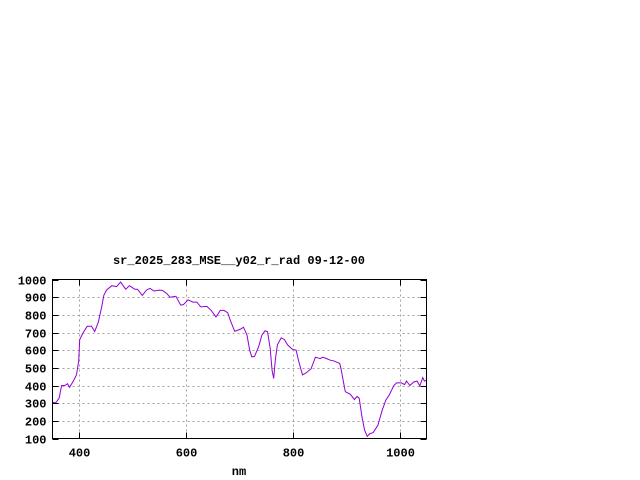 Image resolution: width=640 pixels, height=480 pixels. What do you see at coordinates (36, 405) in the screenshot?
I see `y-tick-label: 300` at bounding box center [36, 405].